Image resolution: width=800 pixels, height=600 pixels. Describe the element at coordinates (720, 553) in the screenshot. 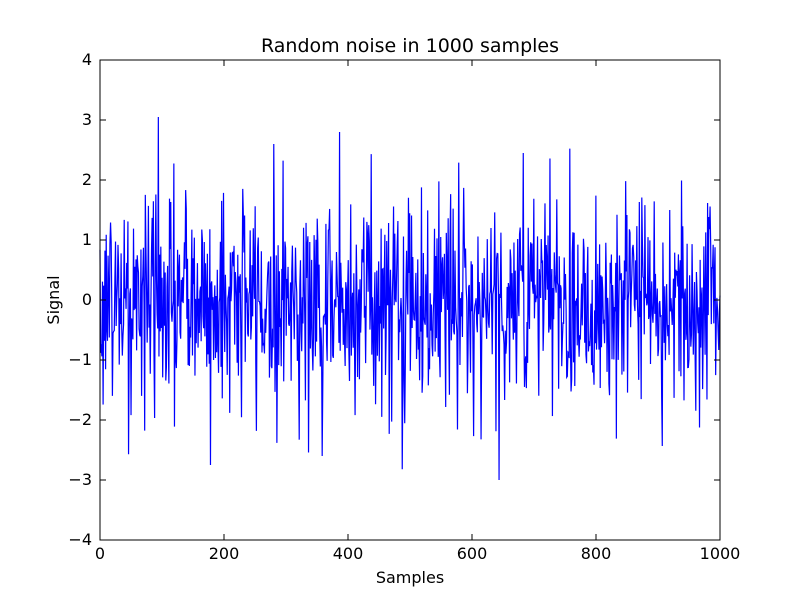

I see `x-tick-label: 1000` at that location.